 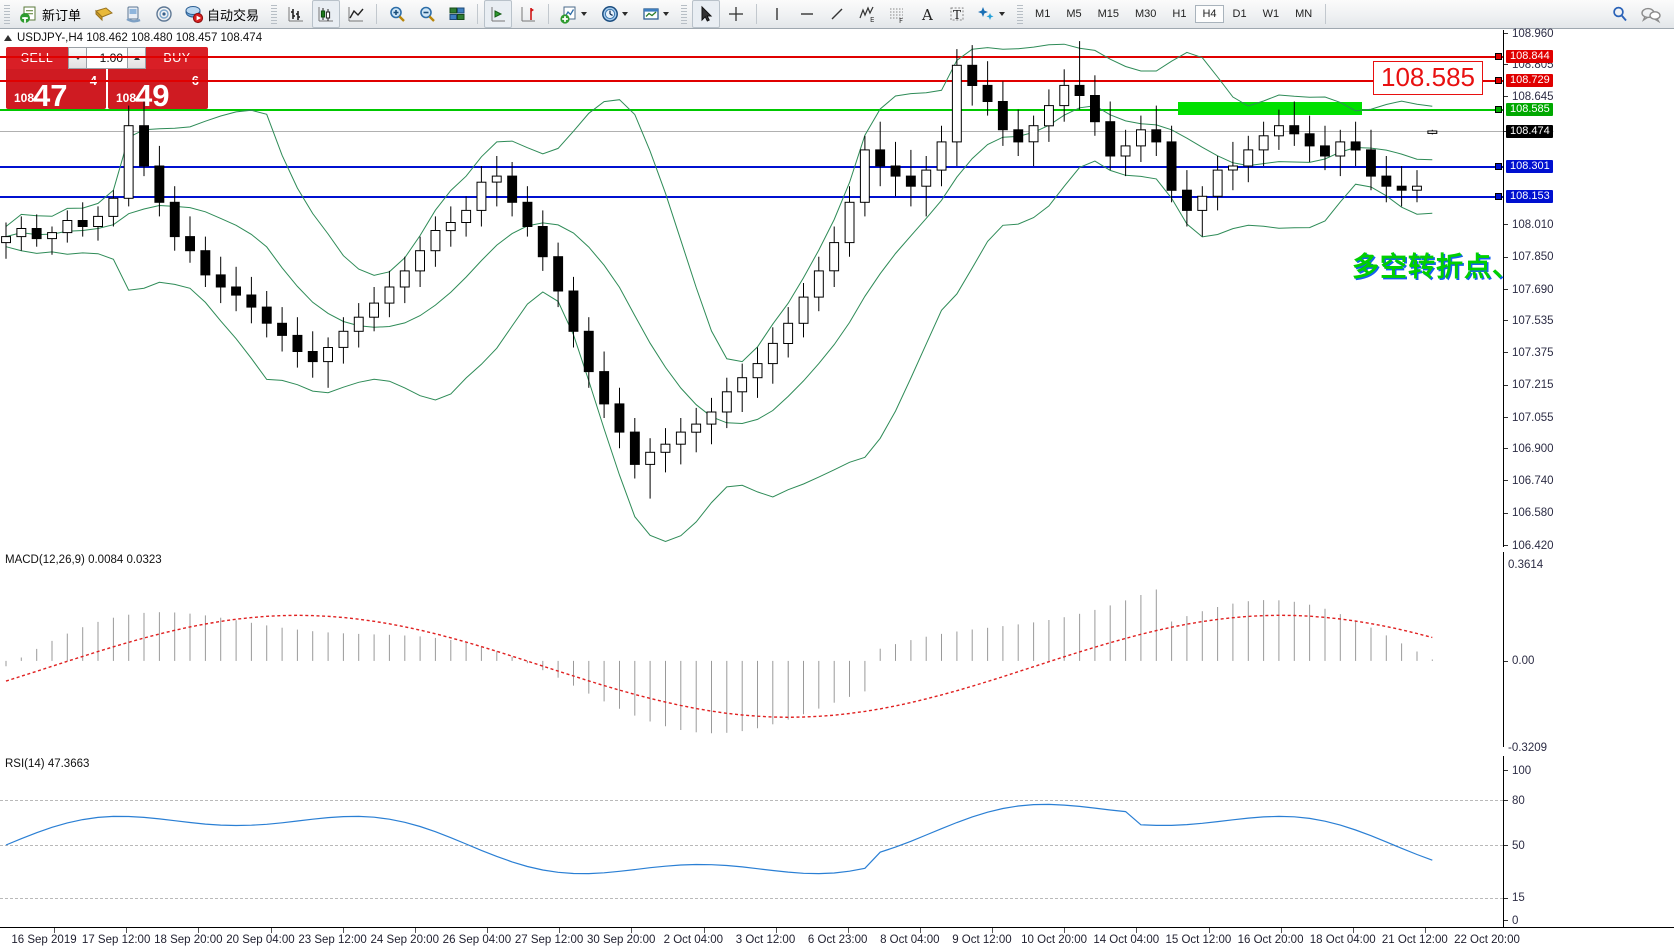 I want to click on timeframe-m15: M15, so click(x=1108, y=14).